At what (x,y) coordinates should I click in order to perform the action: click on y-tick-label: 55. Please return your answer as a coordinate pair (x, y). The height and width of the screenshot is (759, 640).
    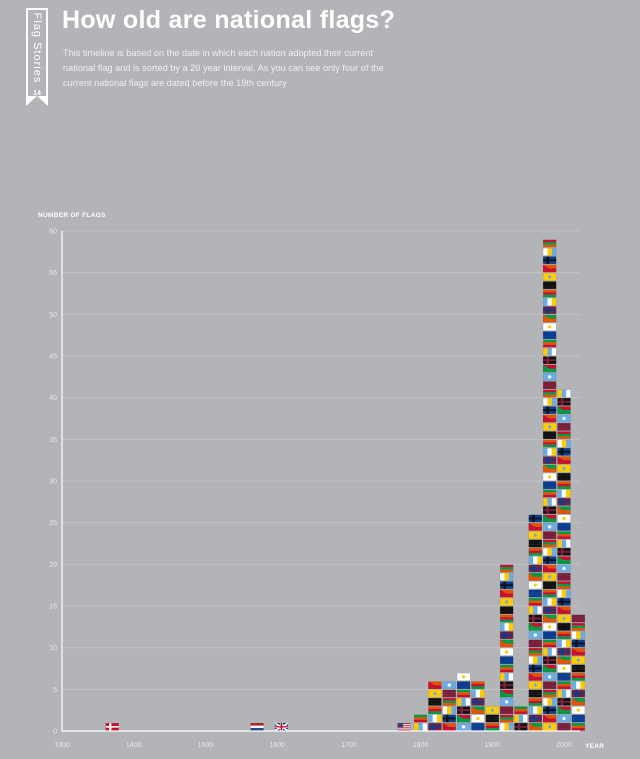
    Looking at the image, I should click on (53, 273).